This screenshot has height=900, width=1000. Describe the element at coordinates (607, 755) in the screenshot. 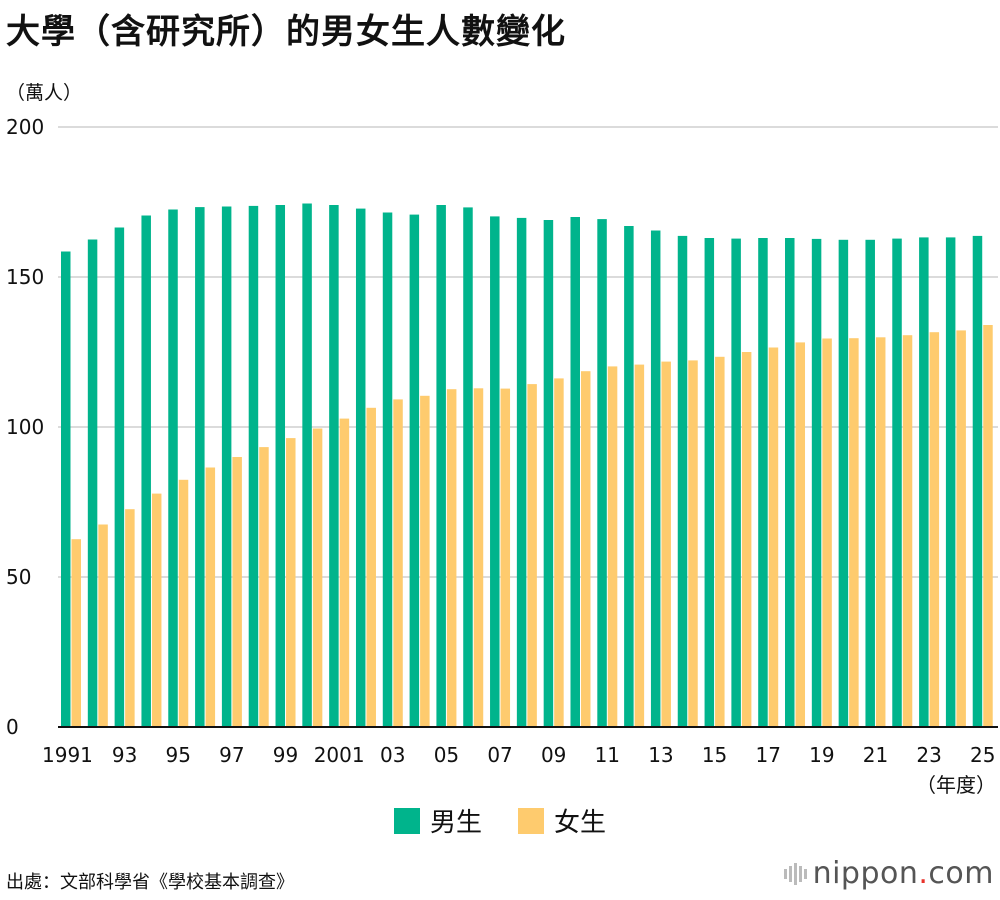

I see `x-tick-label: 11` at that location.